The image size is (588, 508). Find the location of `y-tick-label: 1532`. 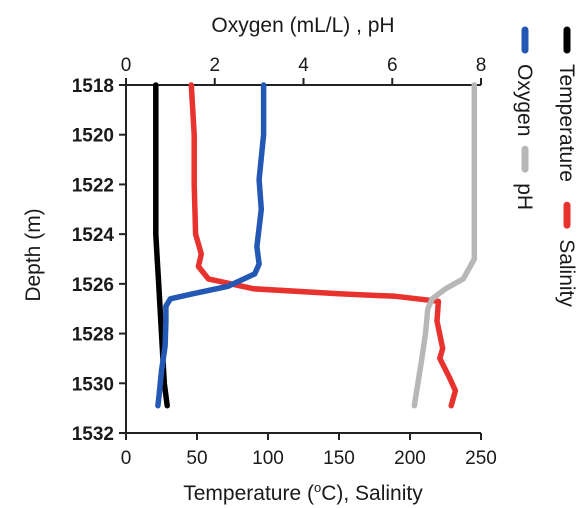

y-tick-label: 1532 is located at coordinates (93, 434).